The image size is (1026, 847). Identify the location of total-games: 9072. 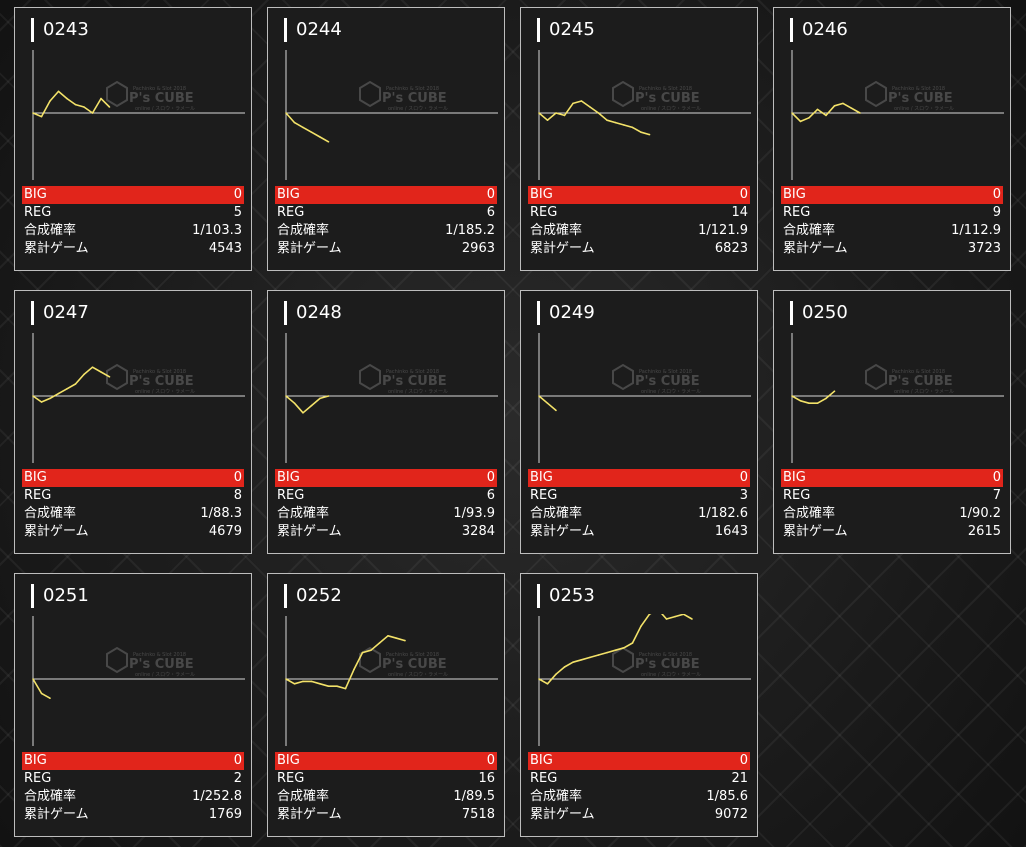
(731, 814).